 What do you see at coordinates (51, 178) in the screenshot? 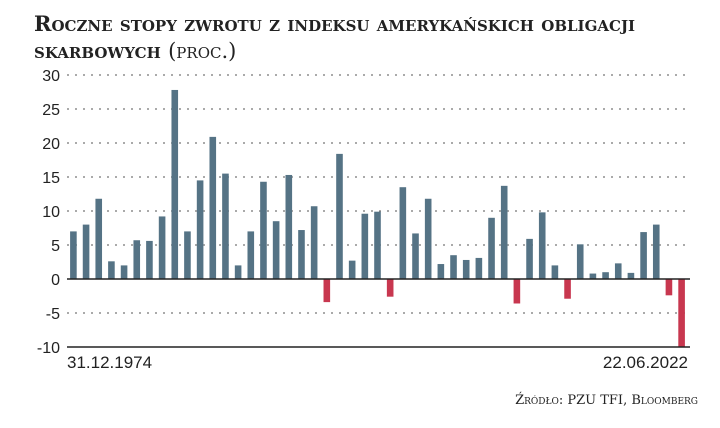
I see `y-tick-label: 15` at bounding box center [51, 178].